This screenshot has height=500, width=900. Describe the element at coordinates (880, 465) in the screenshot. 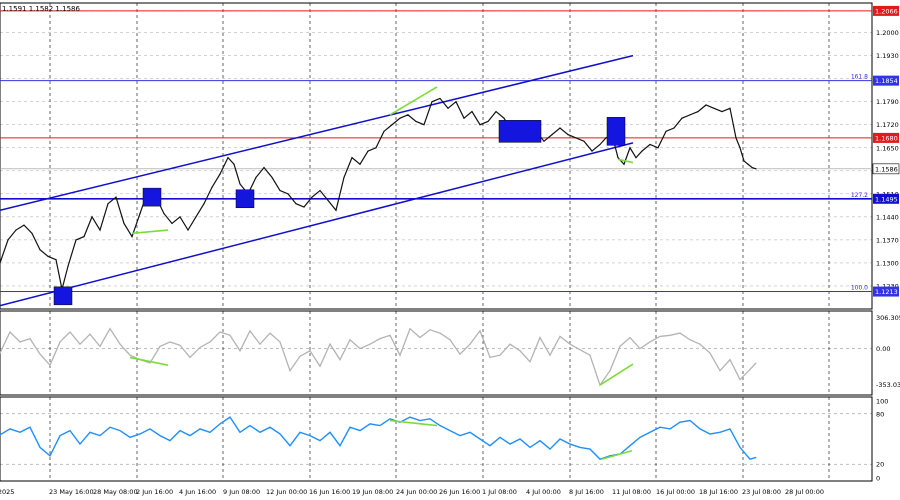

I see `rsi-tick-label: 20` at that location.